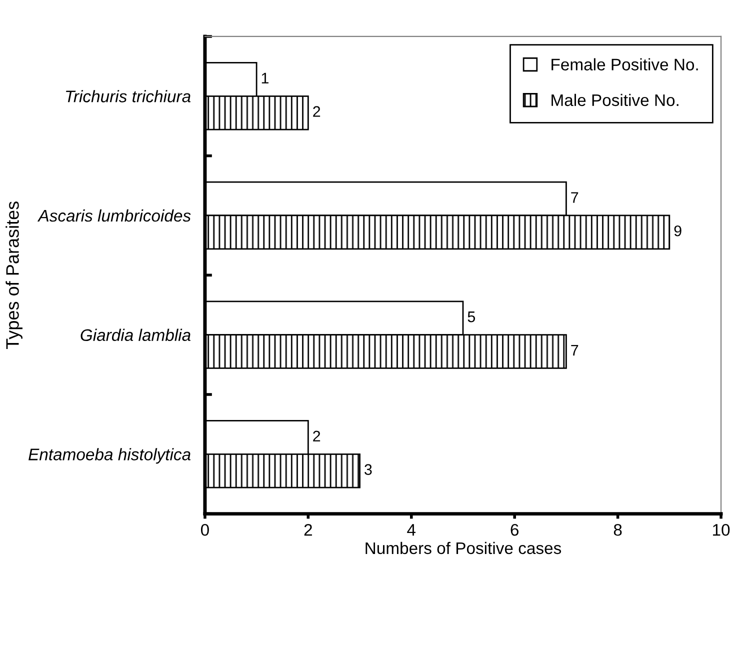  What do you see at coordinates (464, 548) in the screenshot?
I see `x-axis-title: Numbers of Positive cases` at bounding box center [464, 548].